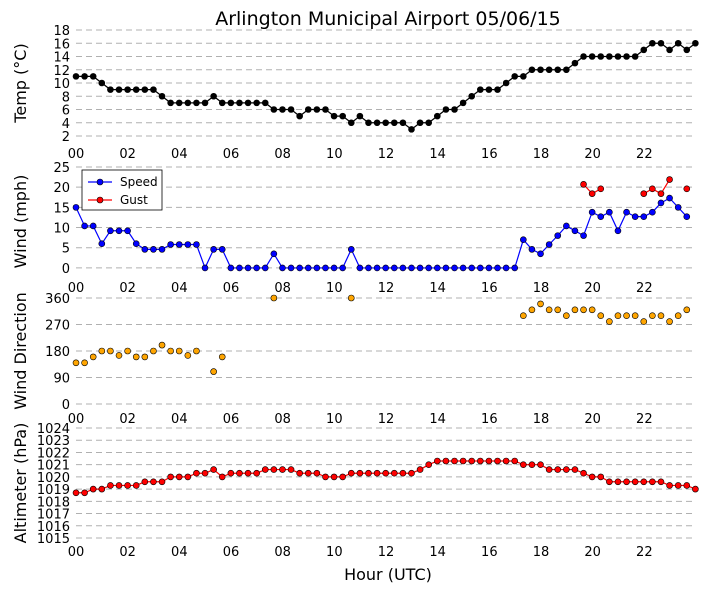  I want to click on x-tick-label-alt: 04, so click(179, 552).